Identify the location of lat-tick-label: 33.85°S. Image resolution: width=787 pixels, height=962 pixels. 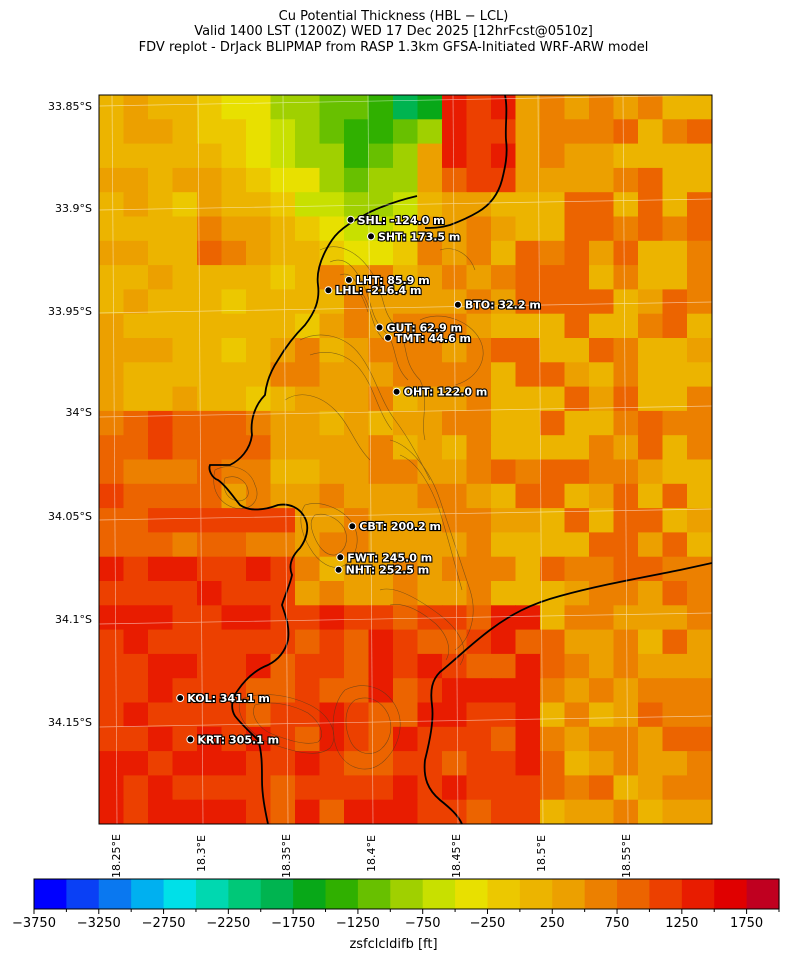
(70, 106).